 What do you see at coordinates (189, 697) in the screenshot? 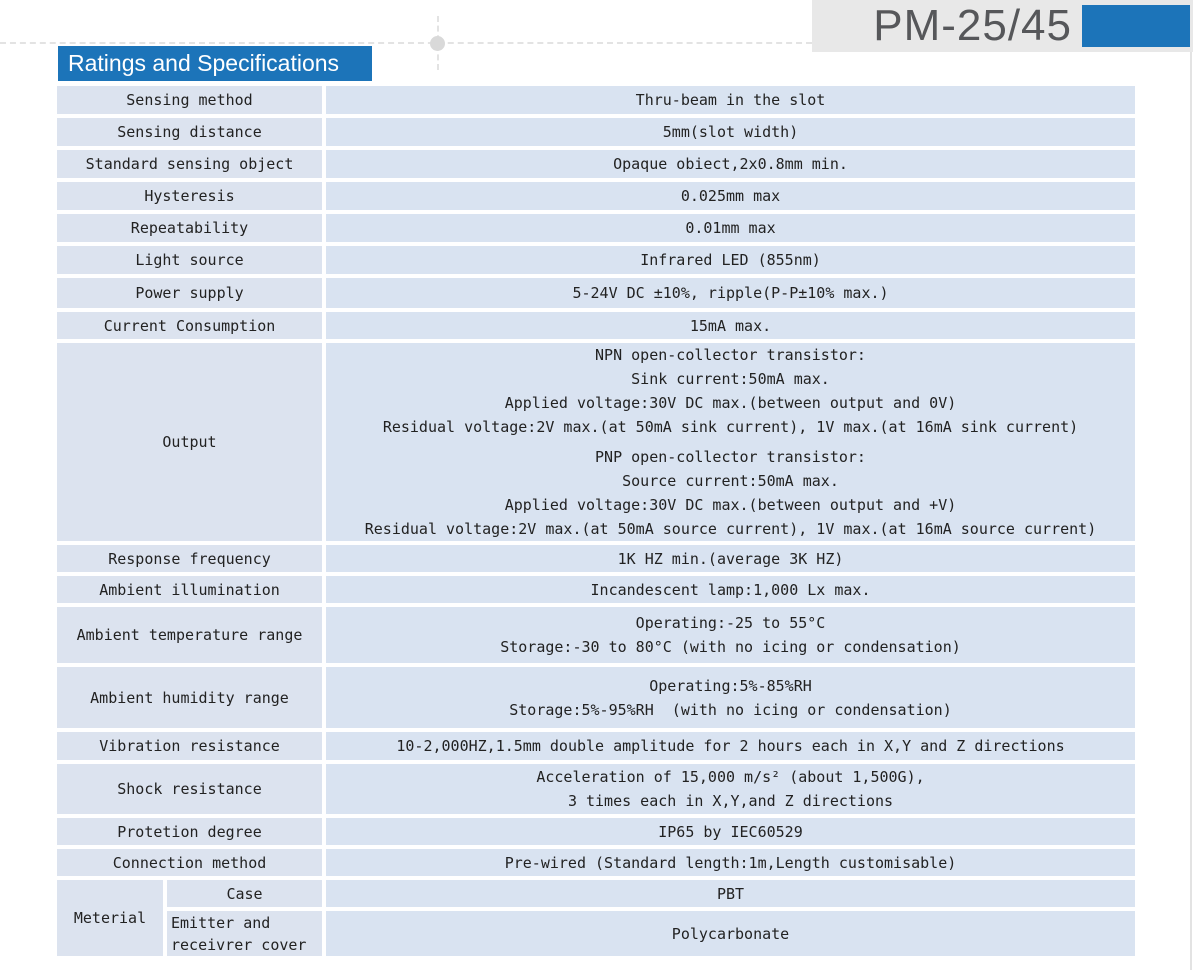
I see `spec-label: Ambient humidity range` at bounding box center [189, 697].